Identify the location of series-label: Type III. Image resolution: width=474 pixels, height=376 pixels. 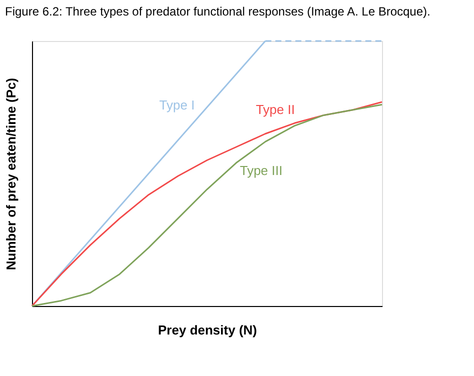
(261, 170).